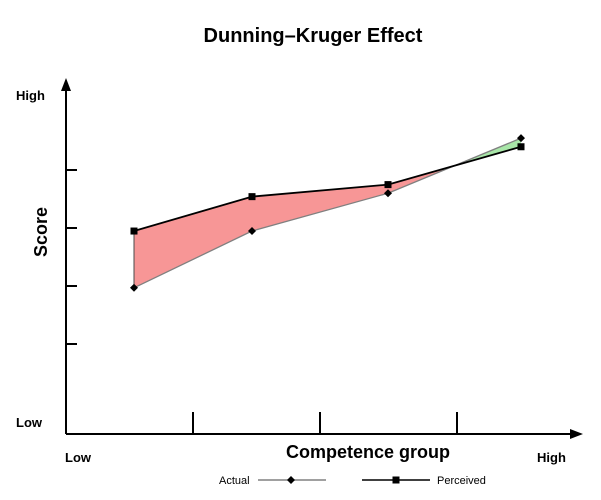 The width and height of the screenshot is (601, 500). I want to click on legend-marker-actual, so click(291, 480).